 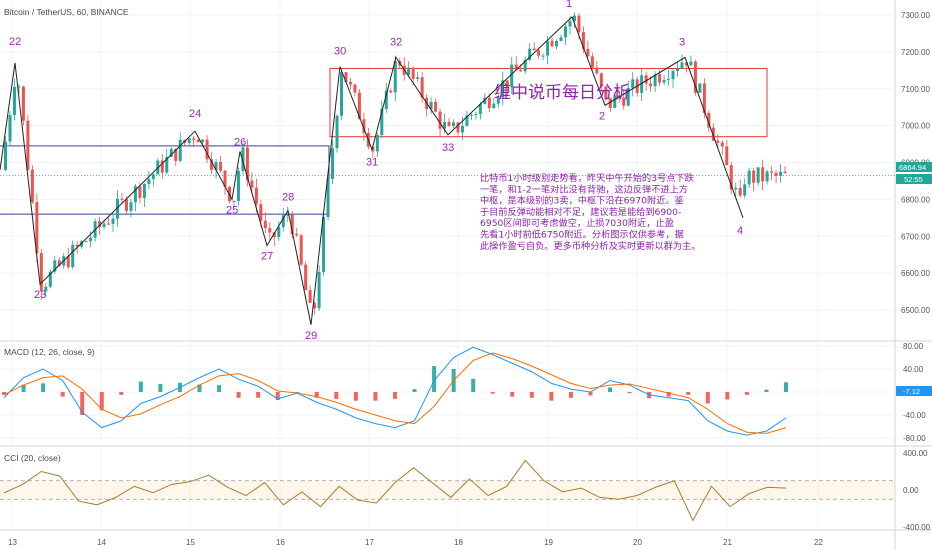 What do you see at coordinates (915, 453) in the screenshot?
I see `cci-axis-label: 400.00` at bounding box center [915, 453].